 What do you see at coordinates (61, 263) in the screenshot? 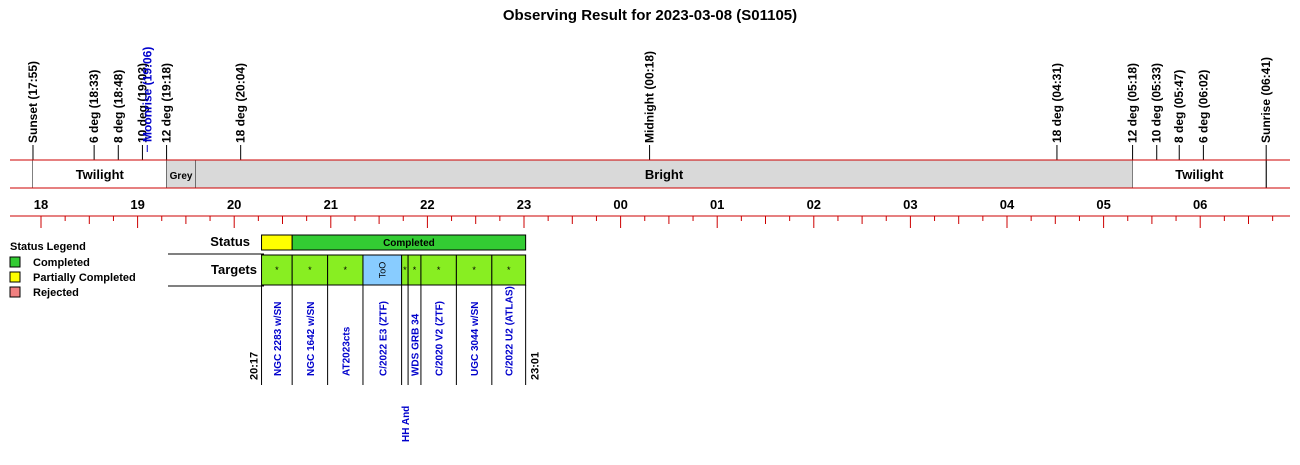
I see `legend-item-label: Completed` at bounding box center [61, 263].